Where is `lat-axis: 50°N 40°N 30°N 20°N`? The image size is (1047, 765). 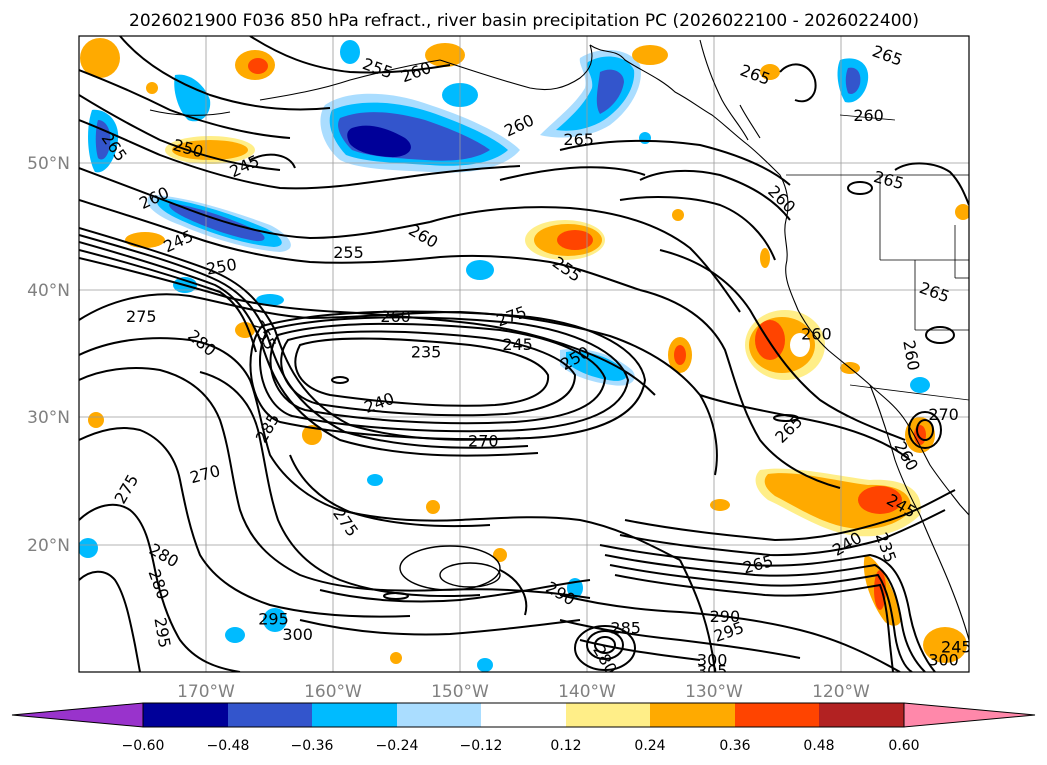 lat-axis: 50°N 40°N 30°N 20°N is located at coordinates (48, 355).